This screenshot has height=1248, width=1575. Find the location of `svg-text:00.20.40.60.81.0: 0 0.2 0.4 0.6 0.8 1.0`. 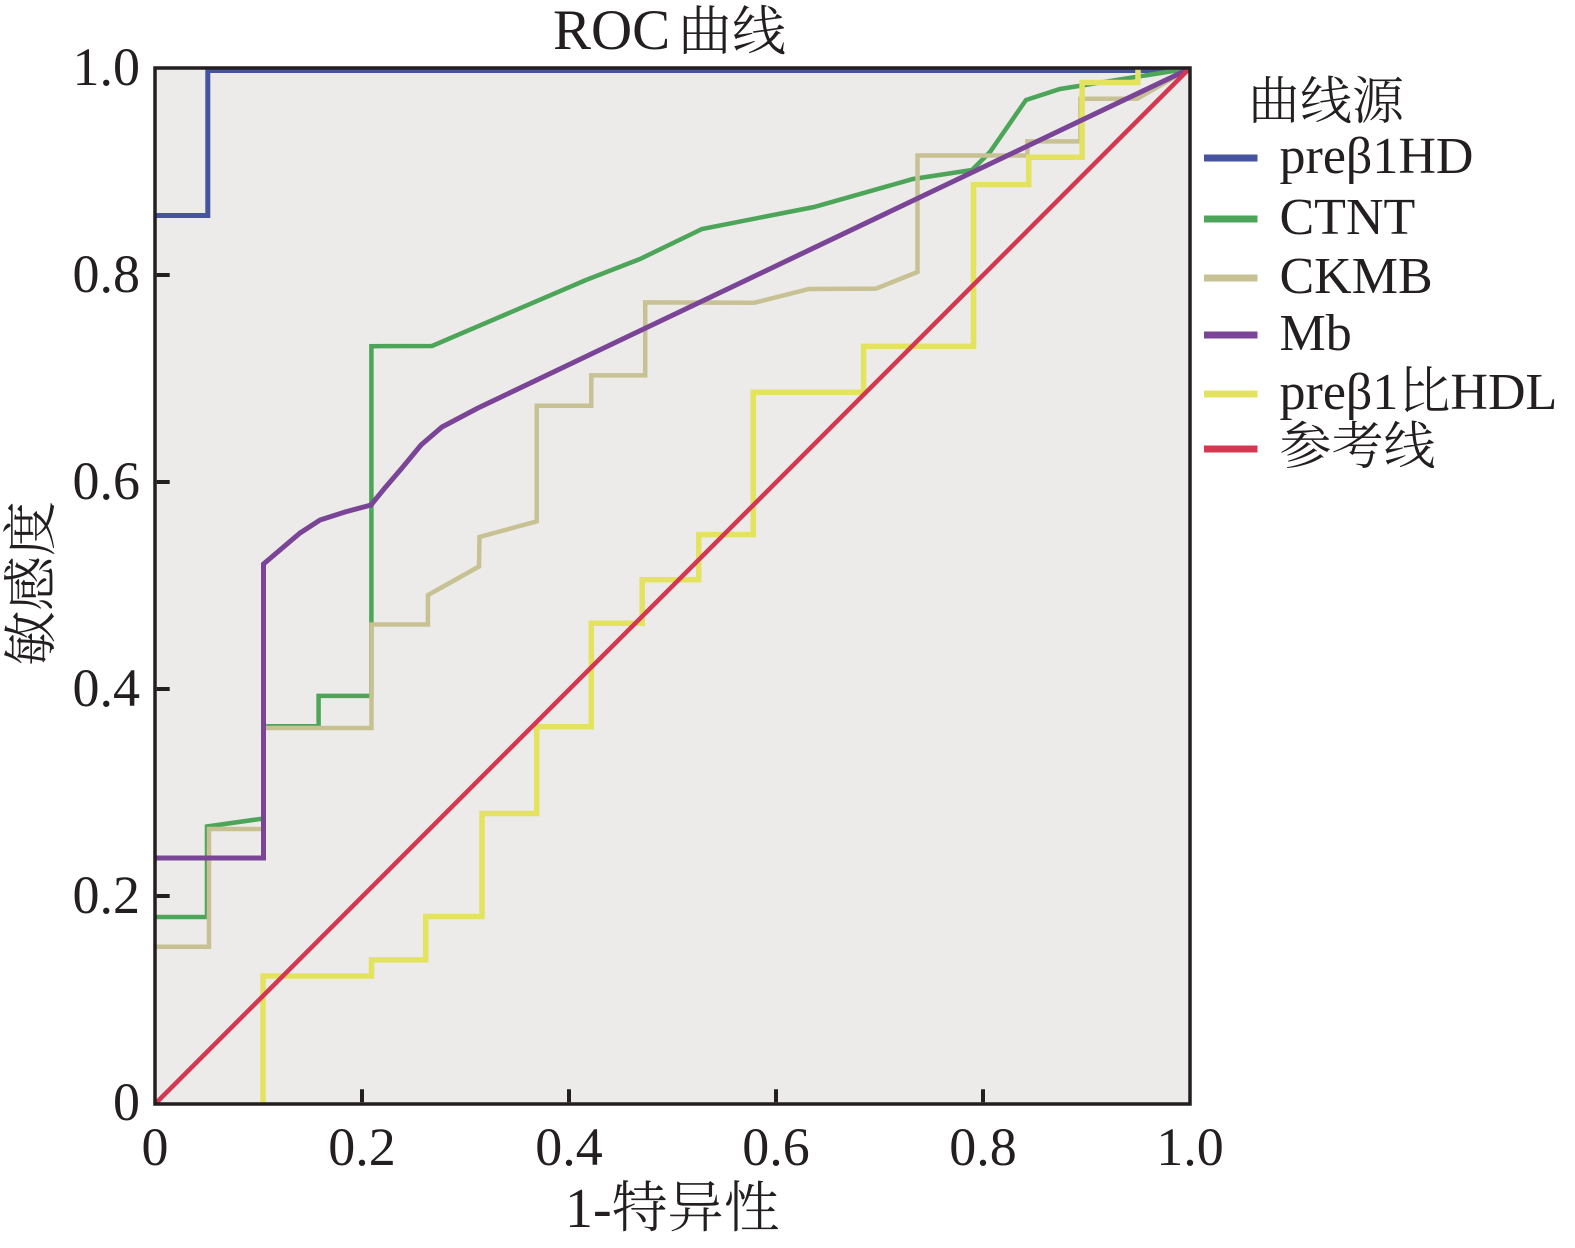

svg-text:00.20.40.60.81.0: 0 0.2 0.4 0.6 0.8 1.0 is located at coordinates (683, 1147).